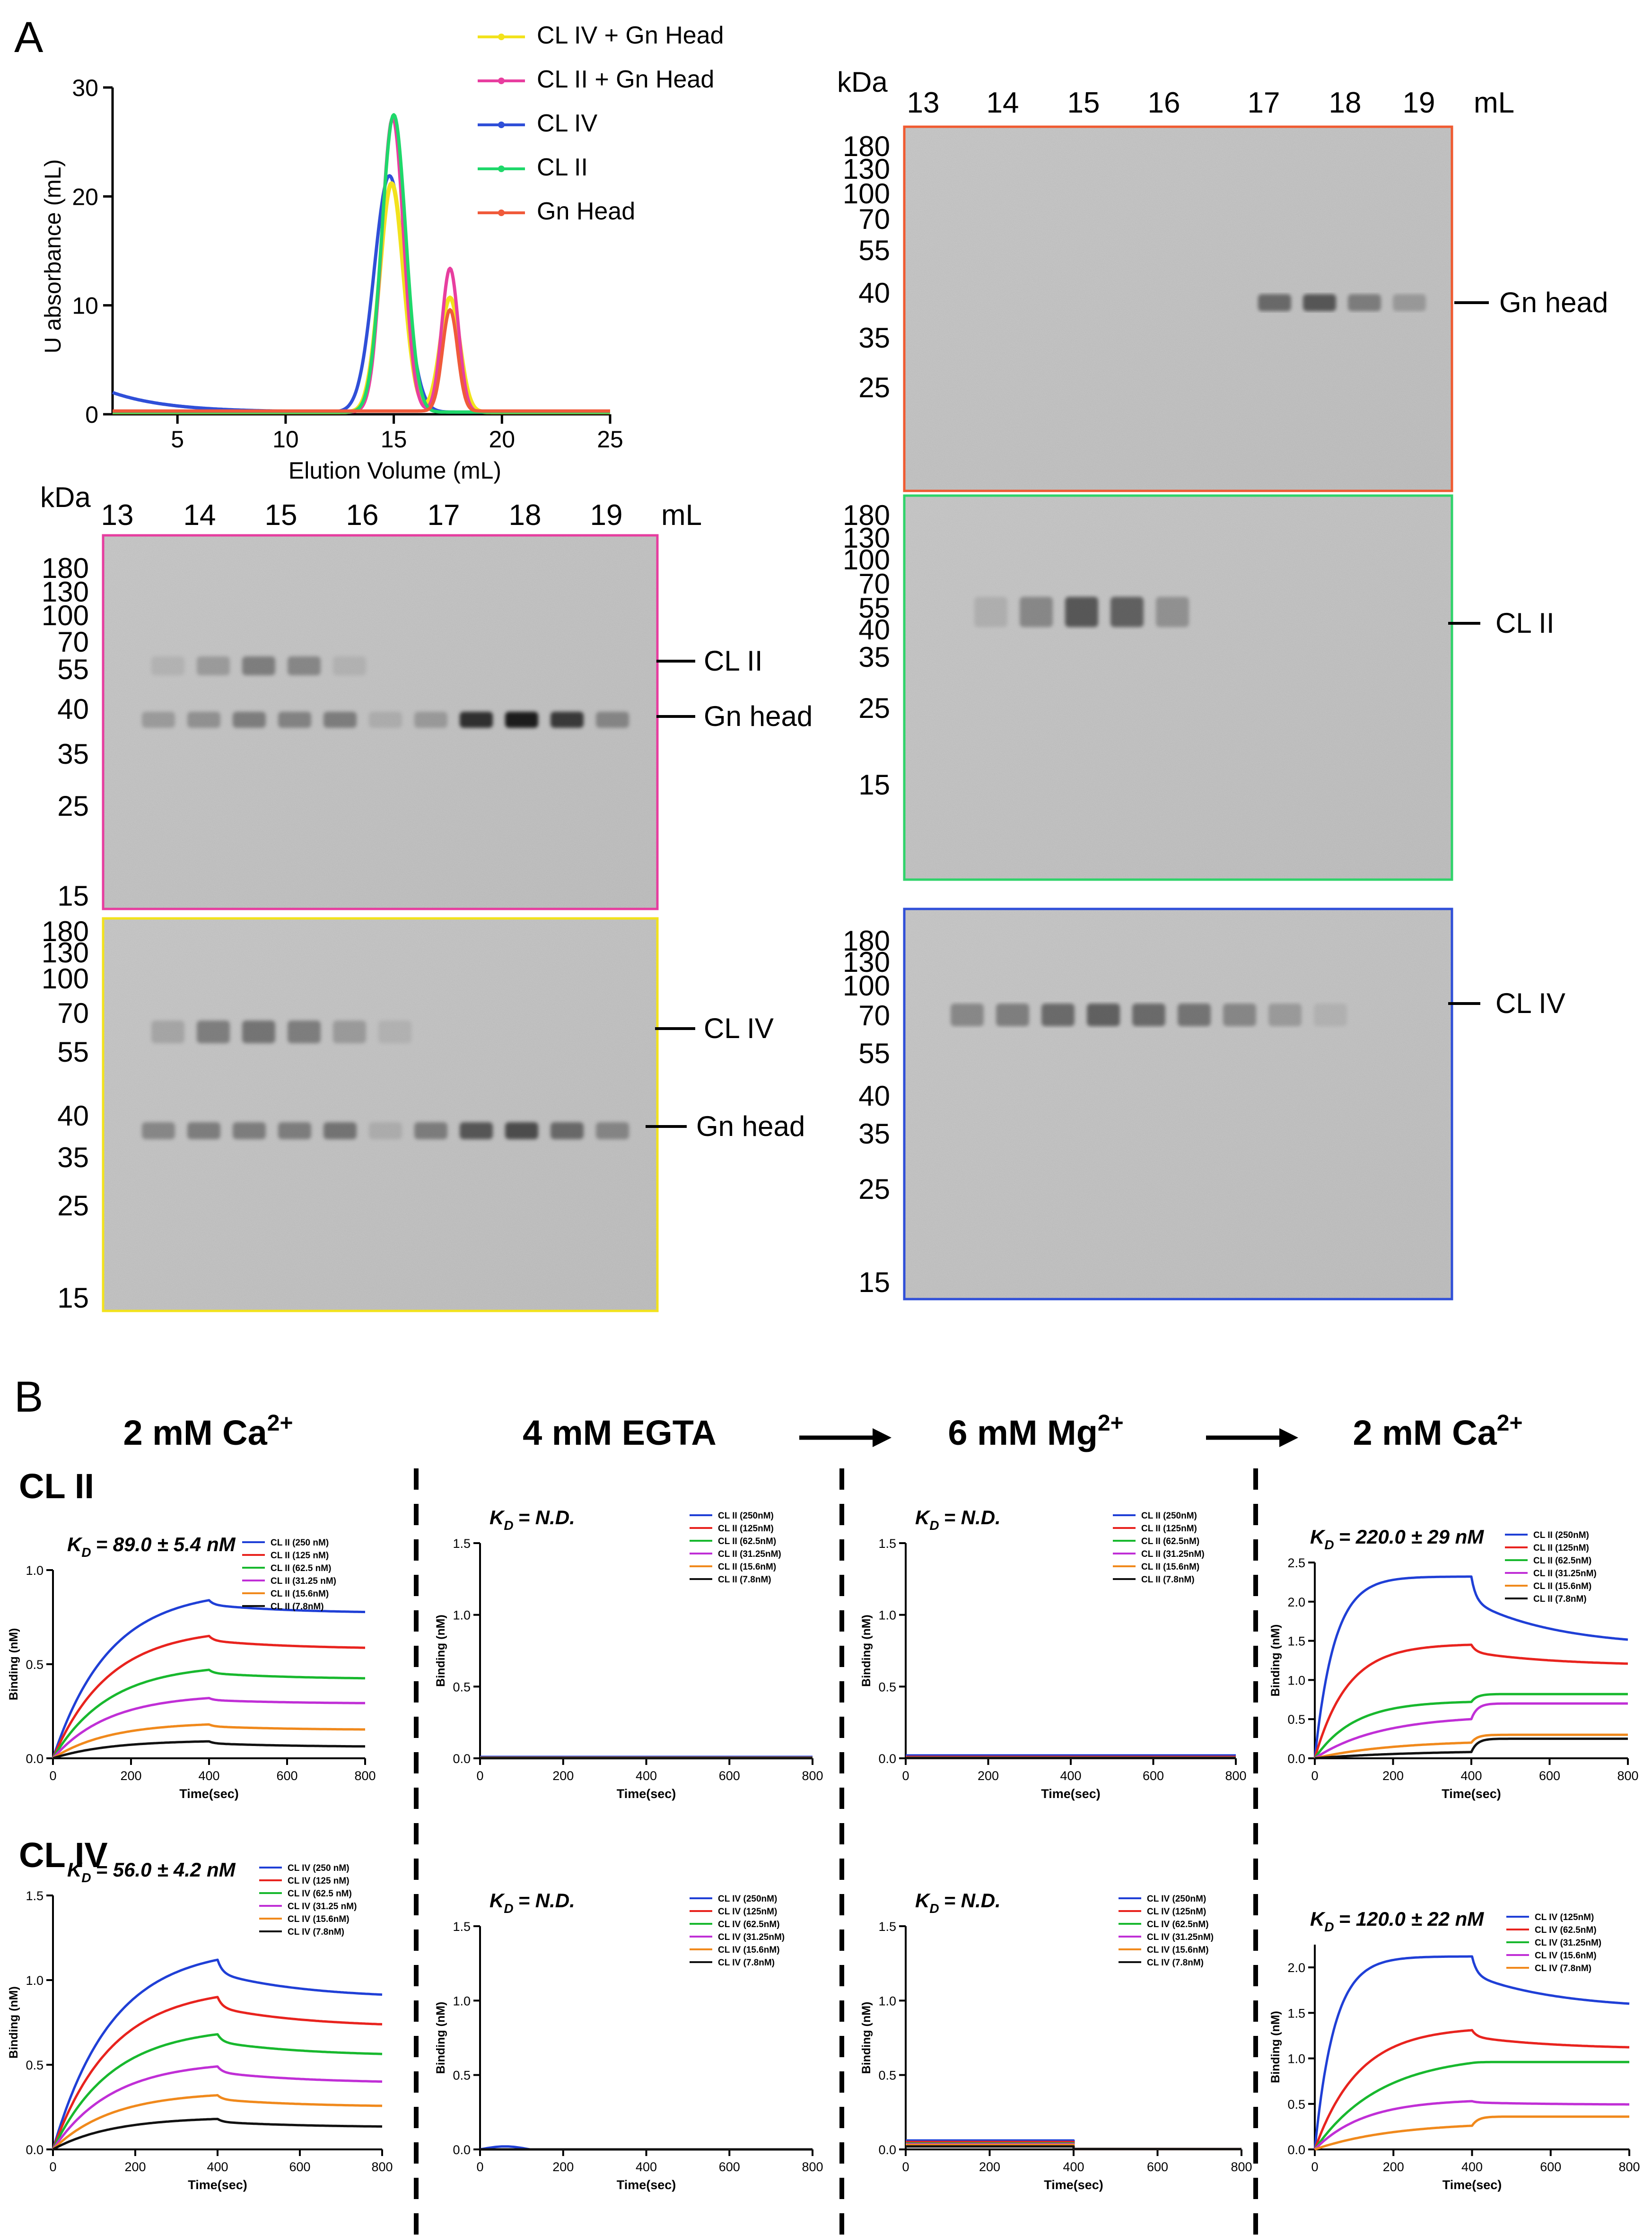 The width and height of the screenshot is (1652, 2235). What do you see at coordinates (874, 250) in the screenshot?
I see `gel-gn-head-marker-label: 55` at bounding box center [874, 250].